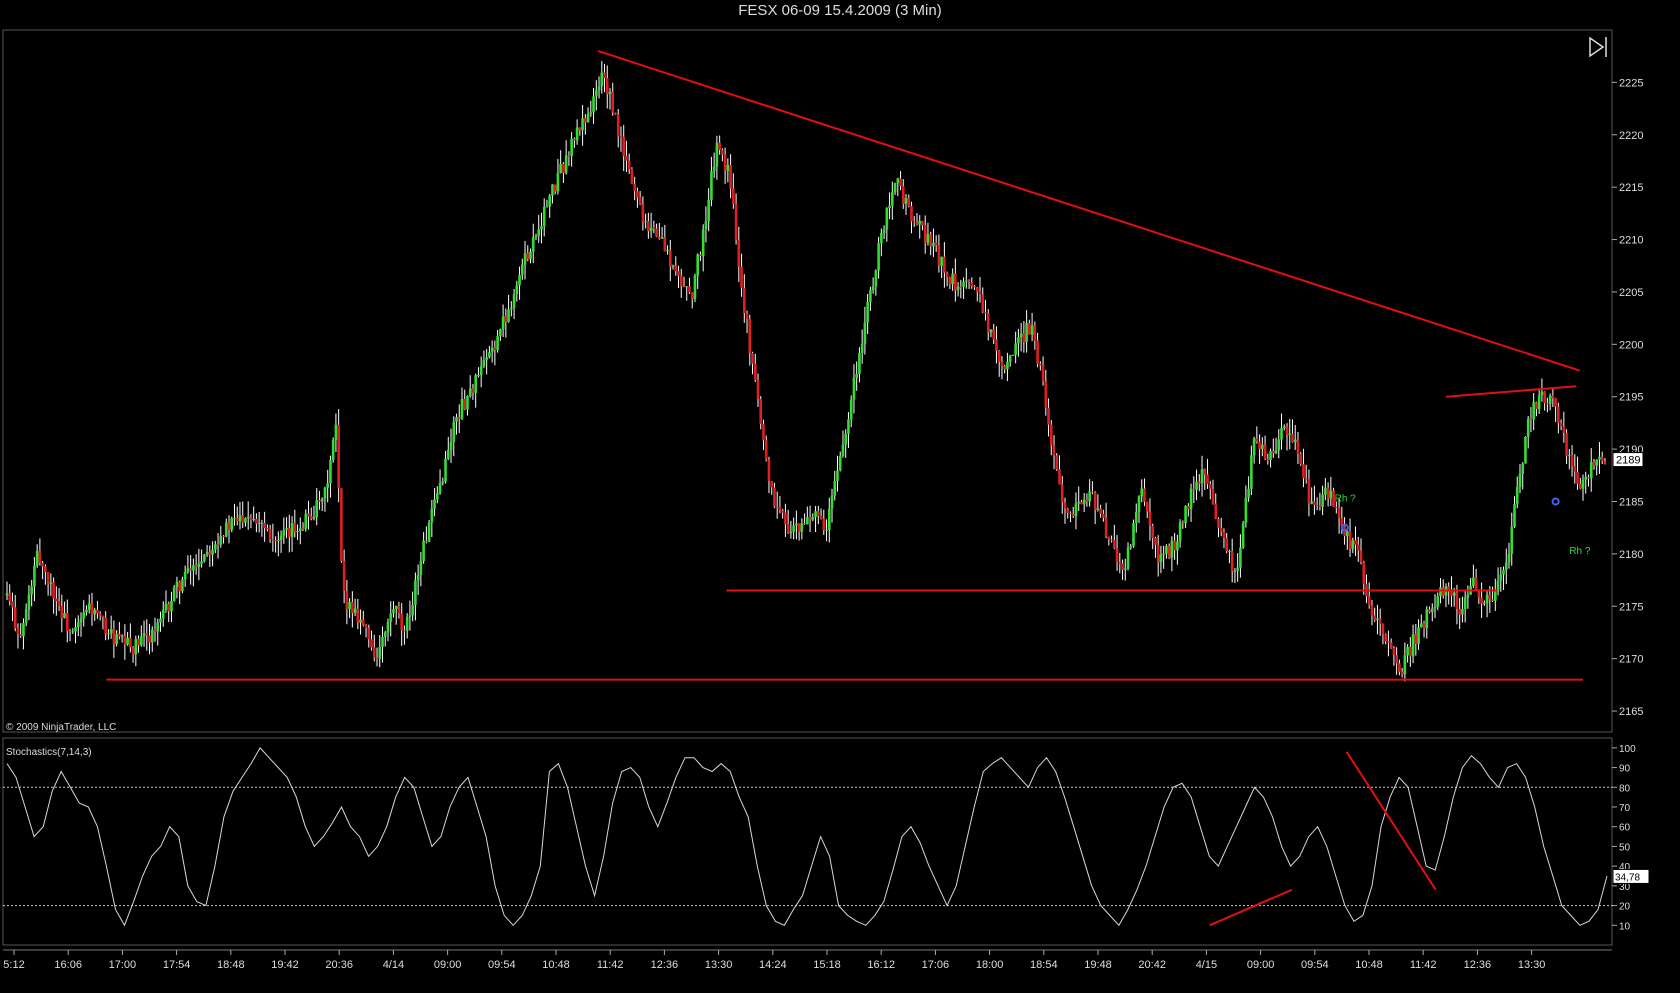 This screenshot has width=1680, height=993. I want to click on window-title: FESX 06-09 15.4.2009 (3 Min), so click(840, 10).